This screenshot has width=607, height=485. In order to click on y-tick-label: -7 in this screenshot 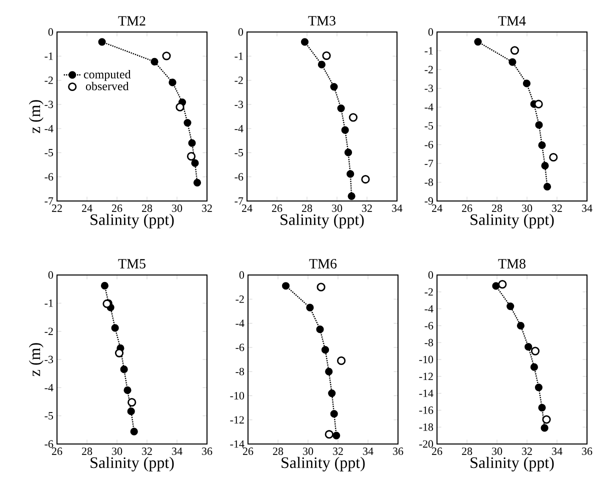, I will do `click(239, 201)`.